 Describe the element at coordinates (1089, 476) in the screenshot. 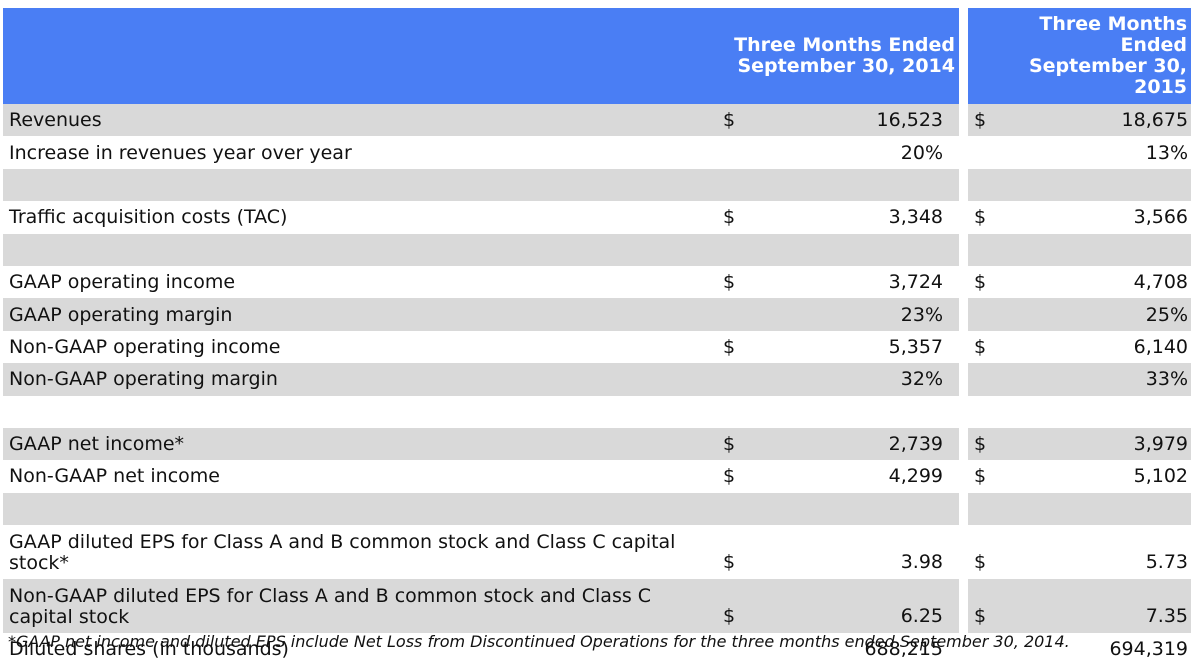

I see `value-2015: 5,102` at that location.